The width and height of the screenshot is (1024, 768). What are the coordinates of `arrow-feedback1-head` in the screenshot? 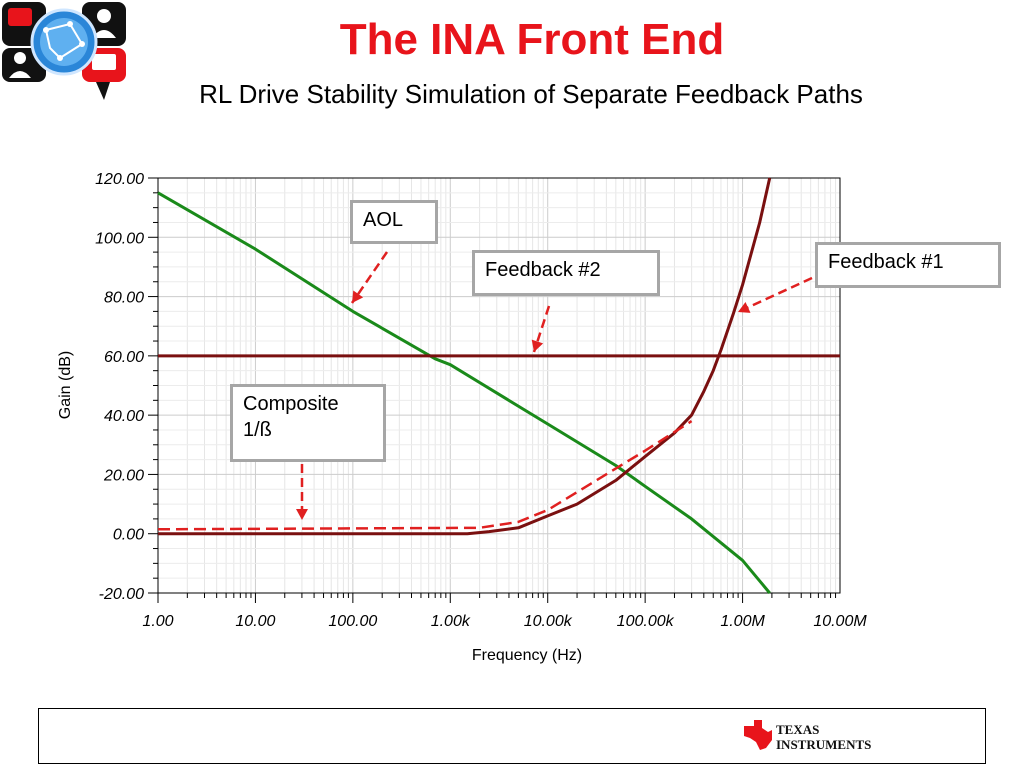 It's located at (744, 307).